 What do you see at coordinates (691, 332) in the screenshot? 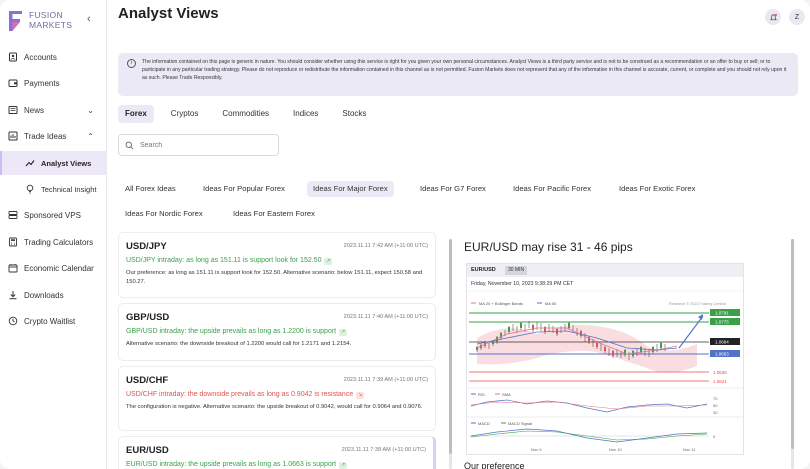
I see `target-arrow` at bounding box center [691, 332].